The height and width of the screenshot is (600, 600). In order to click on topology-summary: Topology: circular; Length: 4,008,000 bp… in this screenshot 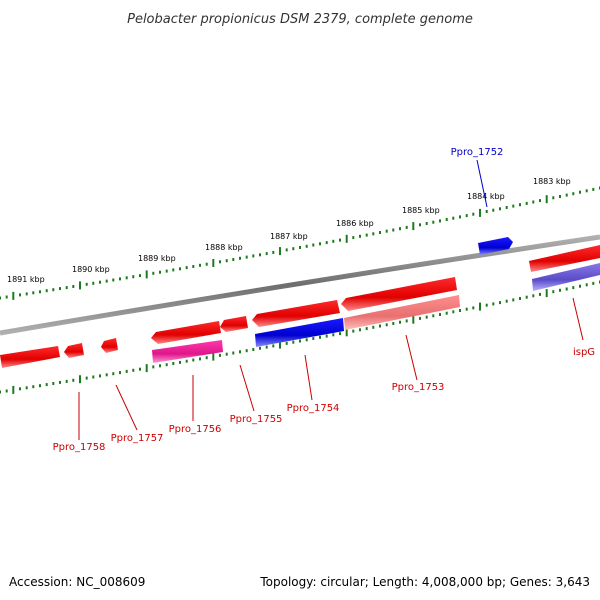, I will do `click(424, 582)`.